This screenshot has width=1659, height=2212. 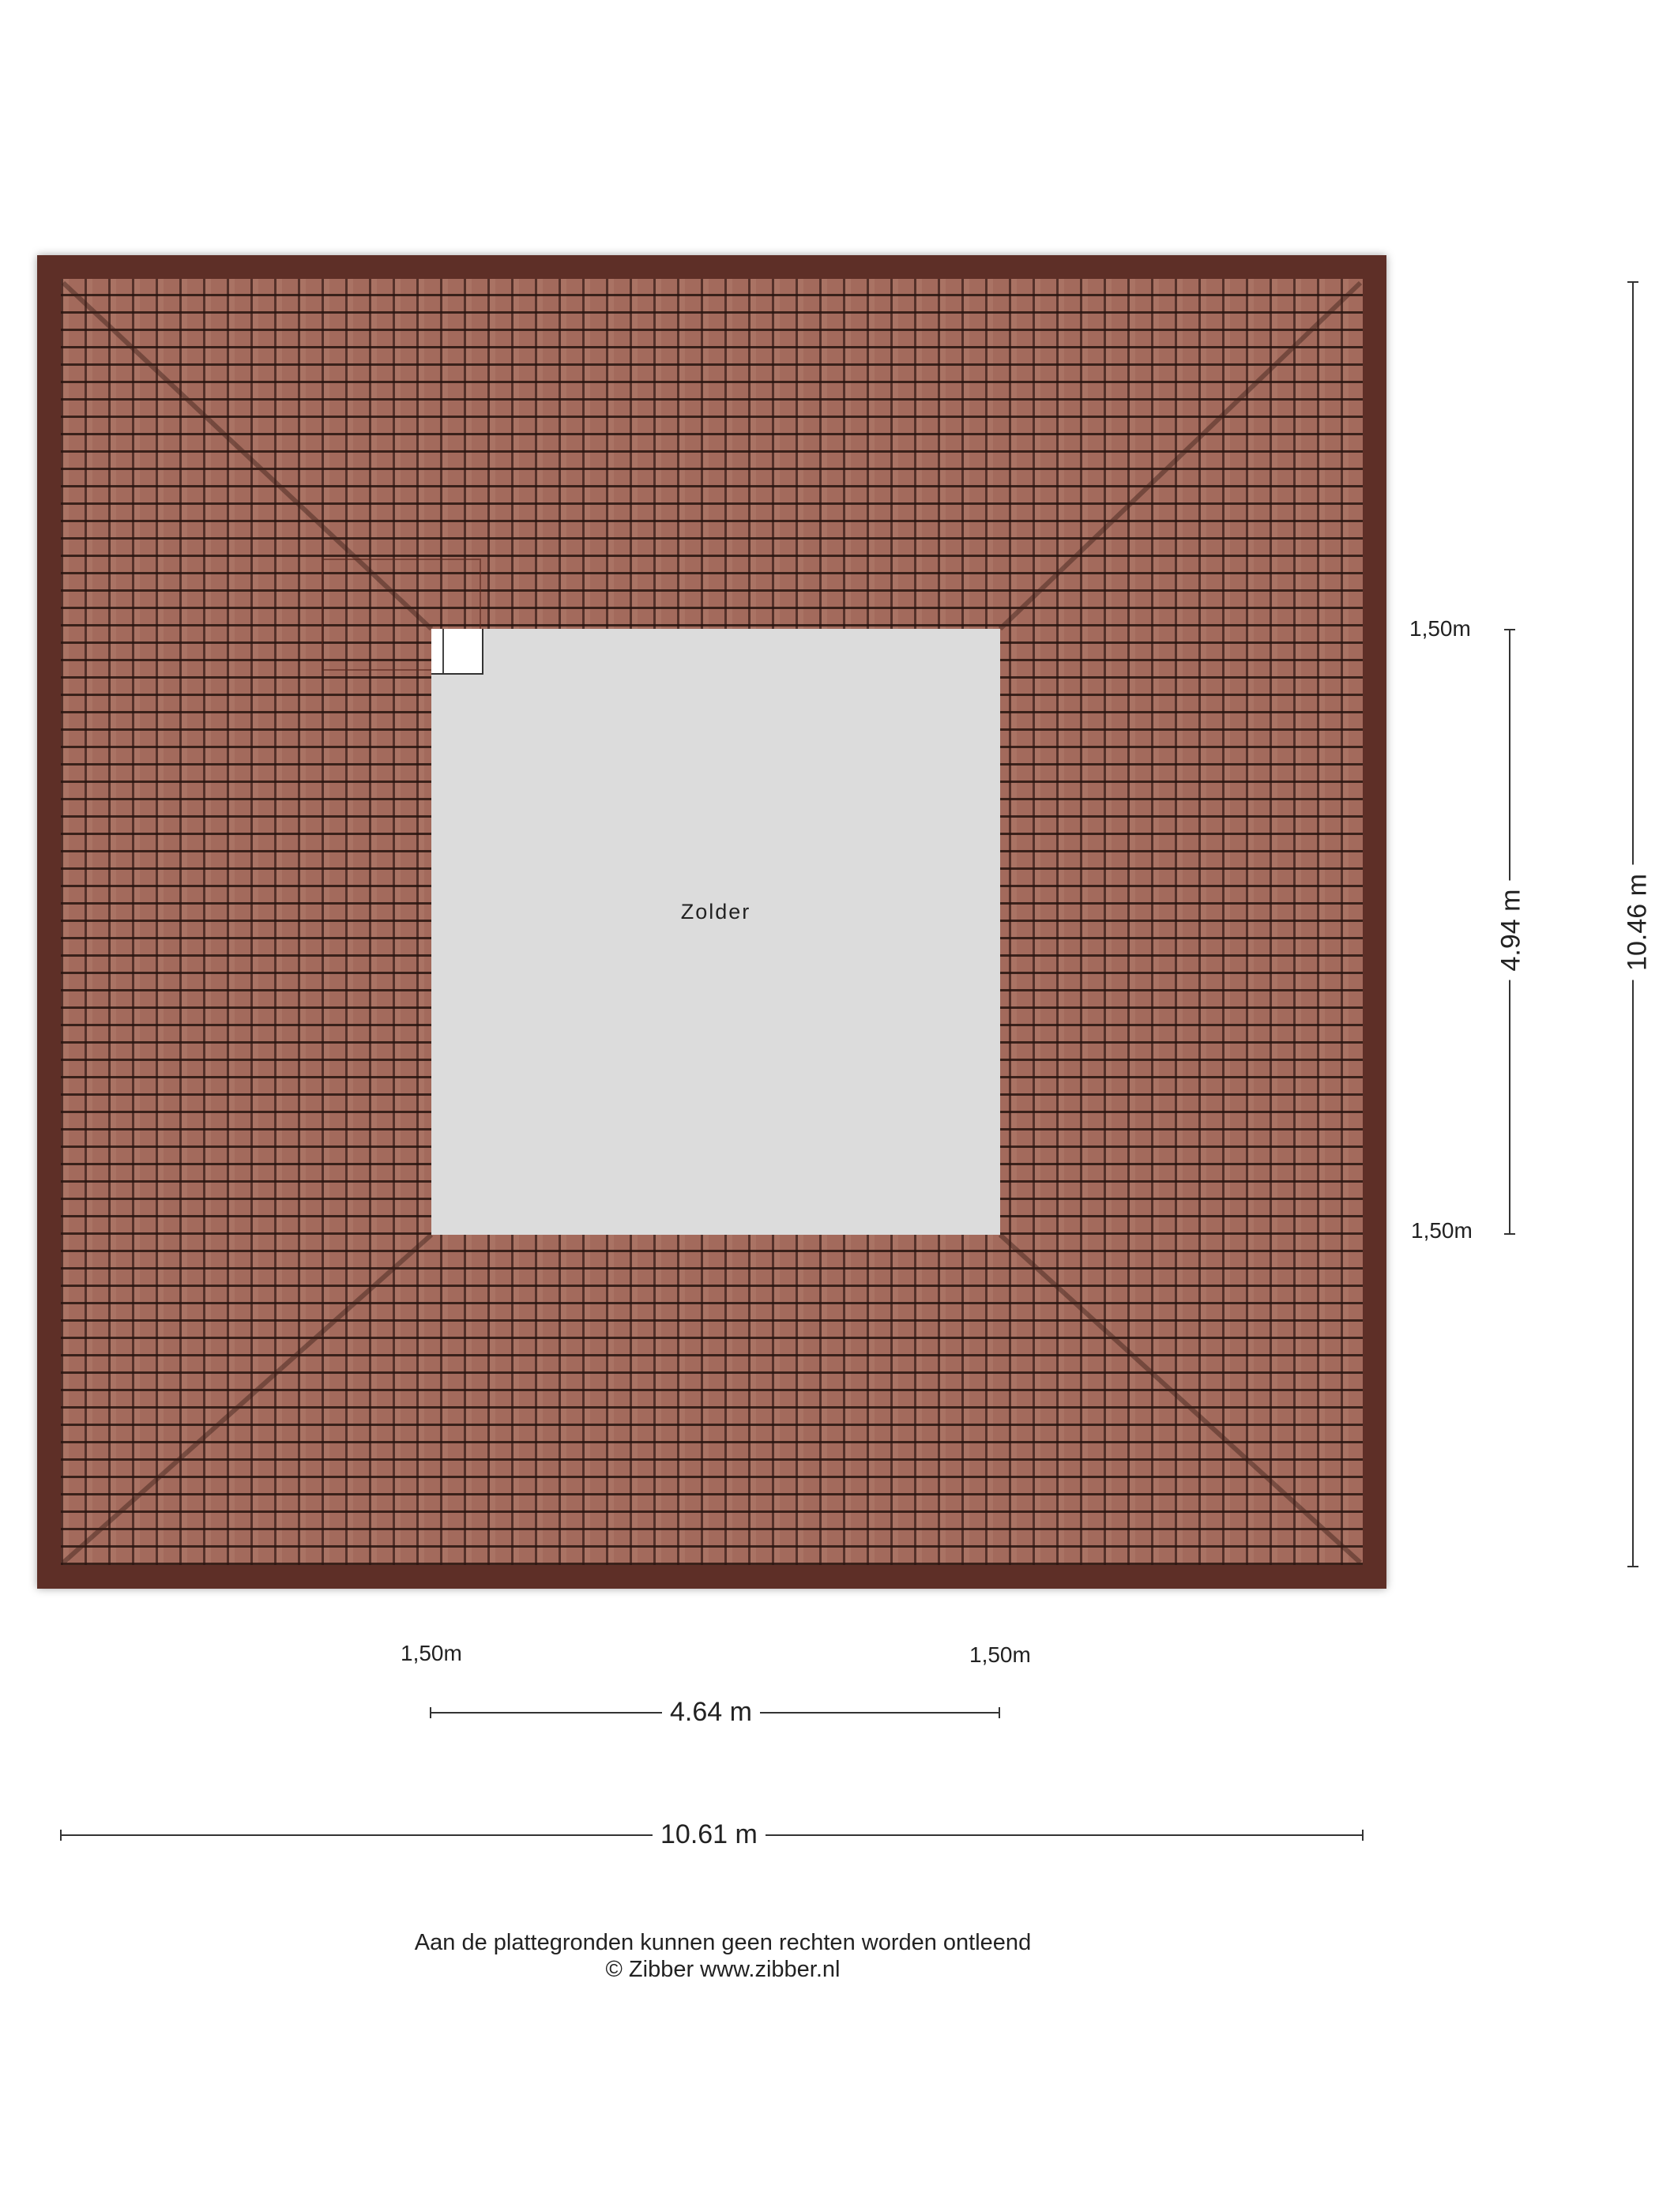 I want to click on roof-hatch, so click(x=457, y=652).